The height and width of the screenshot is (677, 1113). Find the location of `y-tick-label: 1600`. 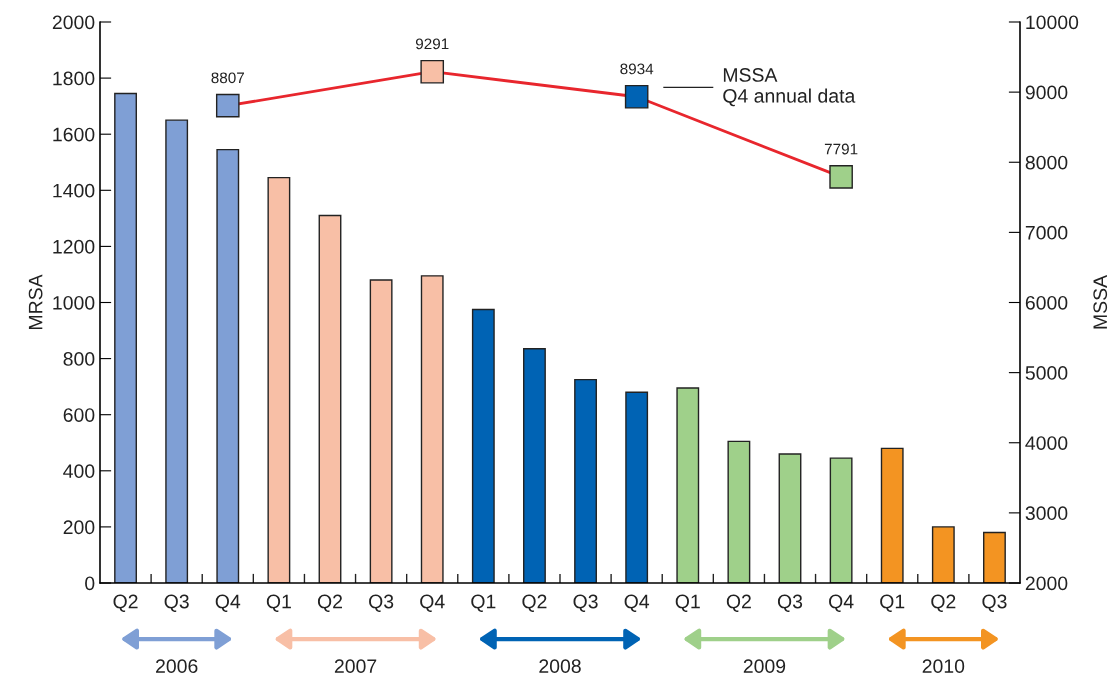

y-tick-label: 1600 is located at coordinates (74, 134).